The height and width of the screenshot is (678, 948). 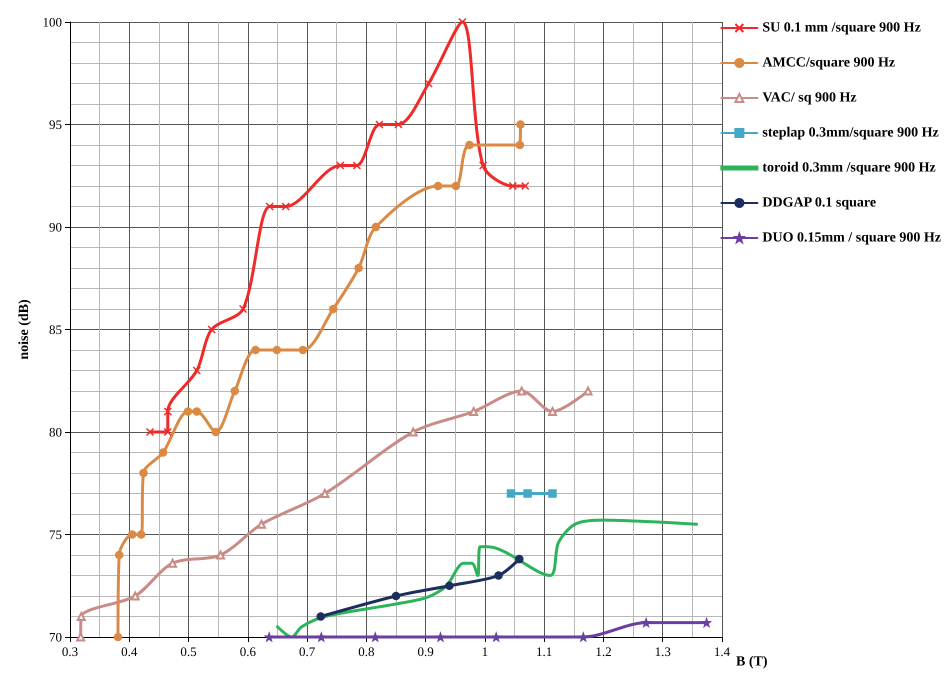 What do you see at coordinates (849, 168) in the screenshot?
I see `legend-label: toroid 0.3mm /square 900 Hz` at bounding box center [849, 168].